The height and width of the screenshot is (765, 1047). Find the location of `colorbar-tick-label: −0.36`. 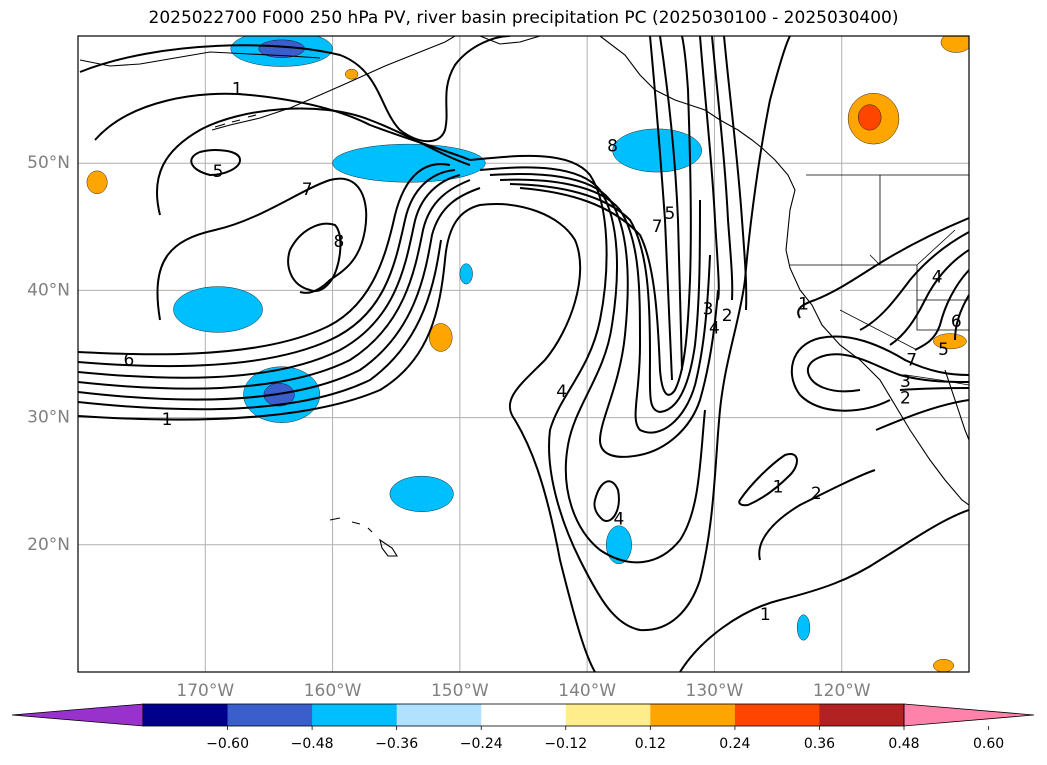

colorbar-tick-label: −0.36 is located at coordinates (396, 744).